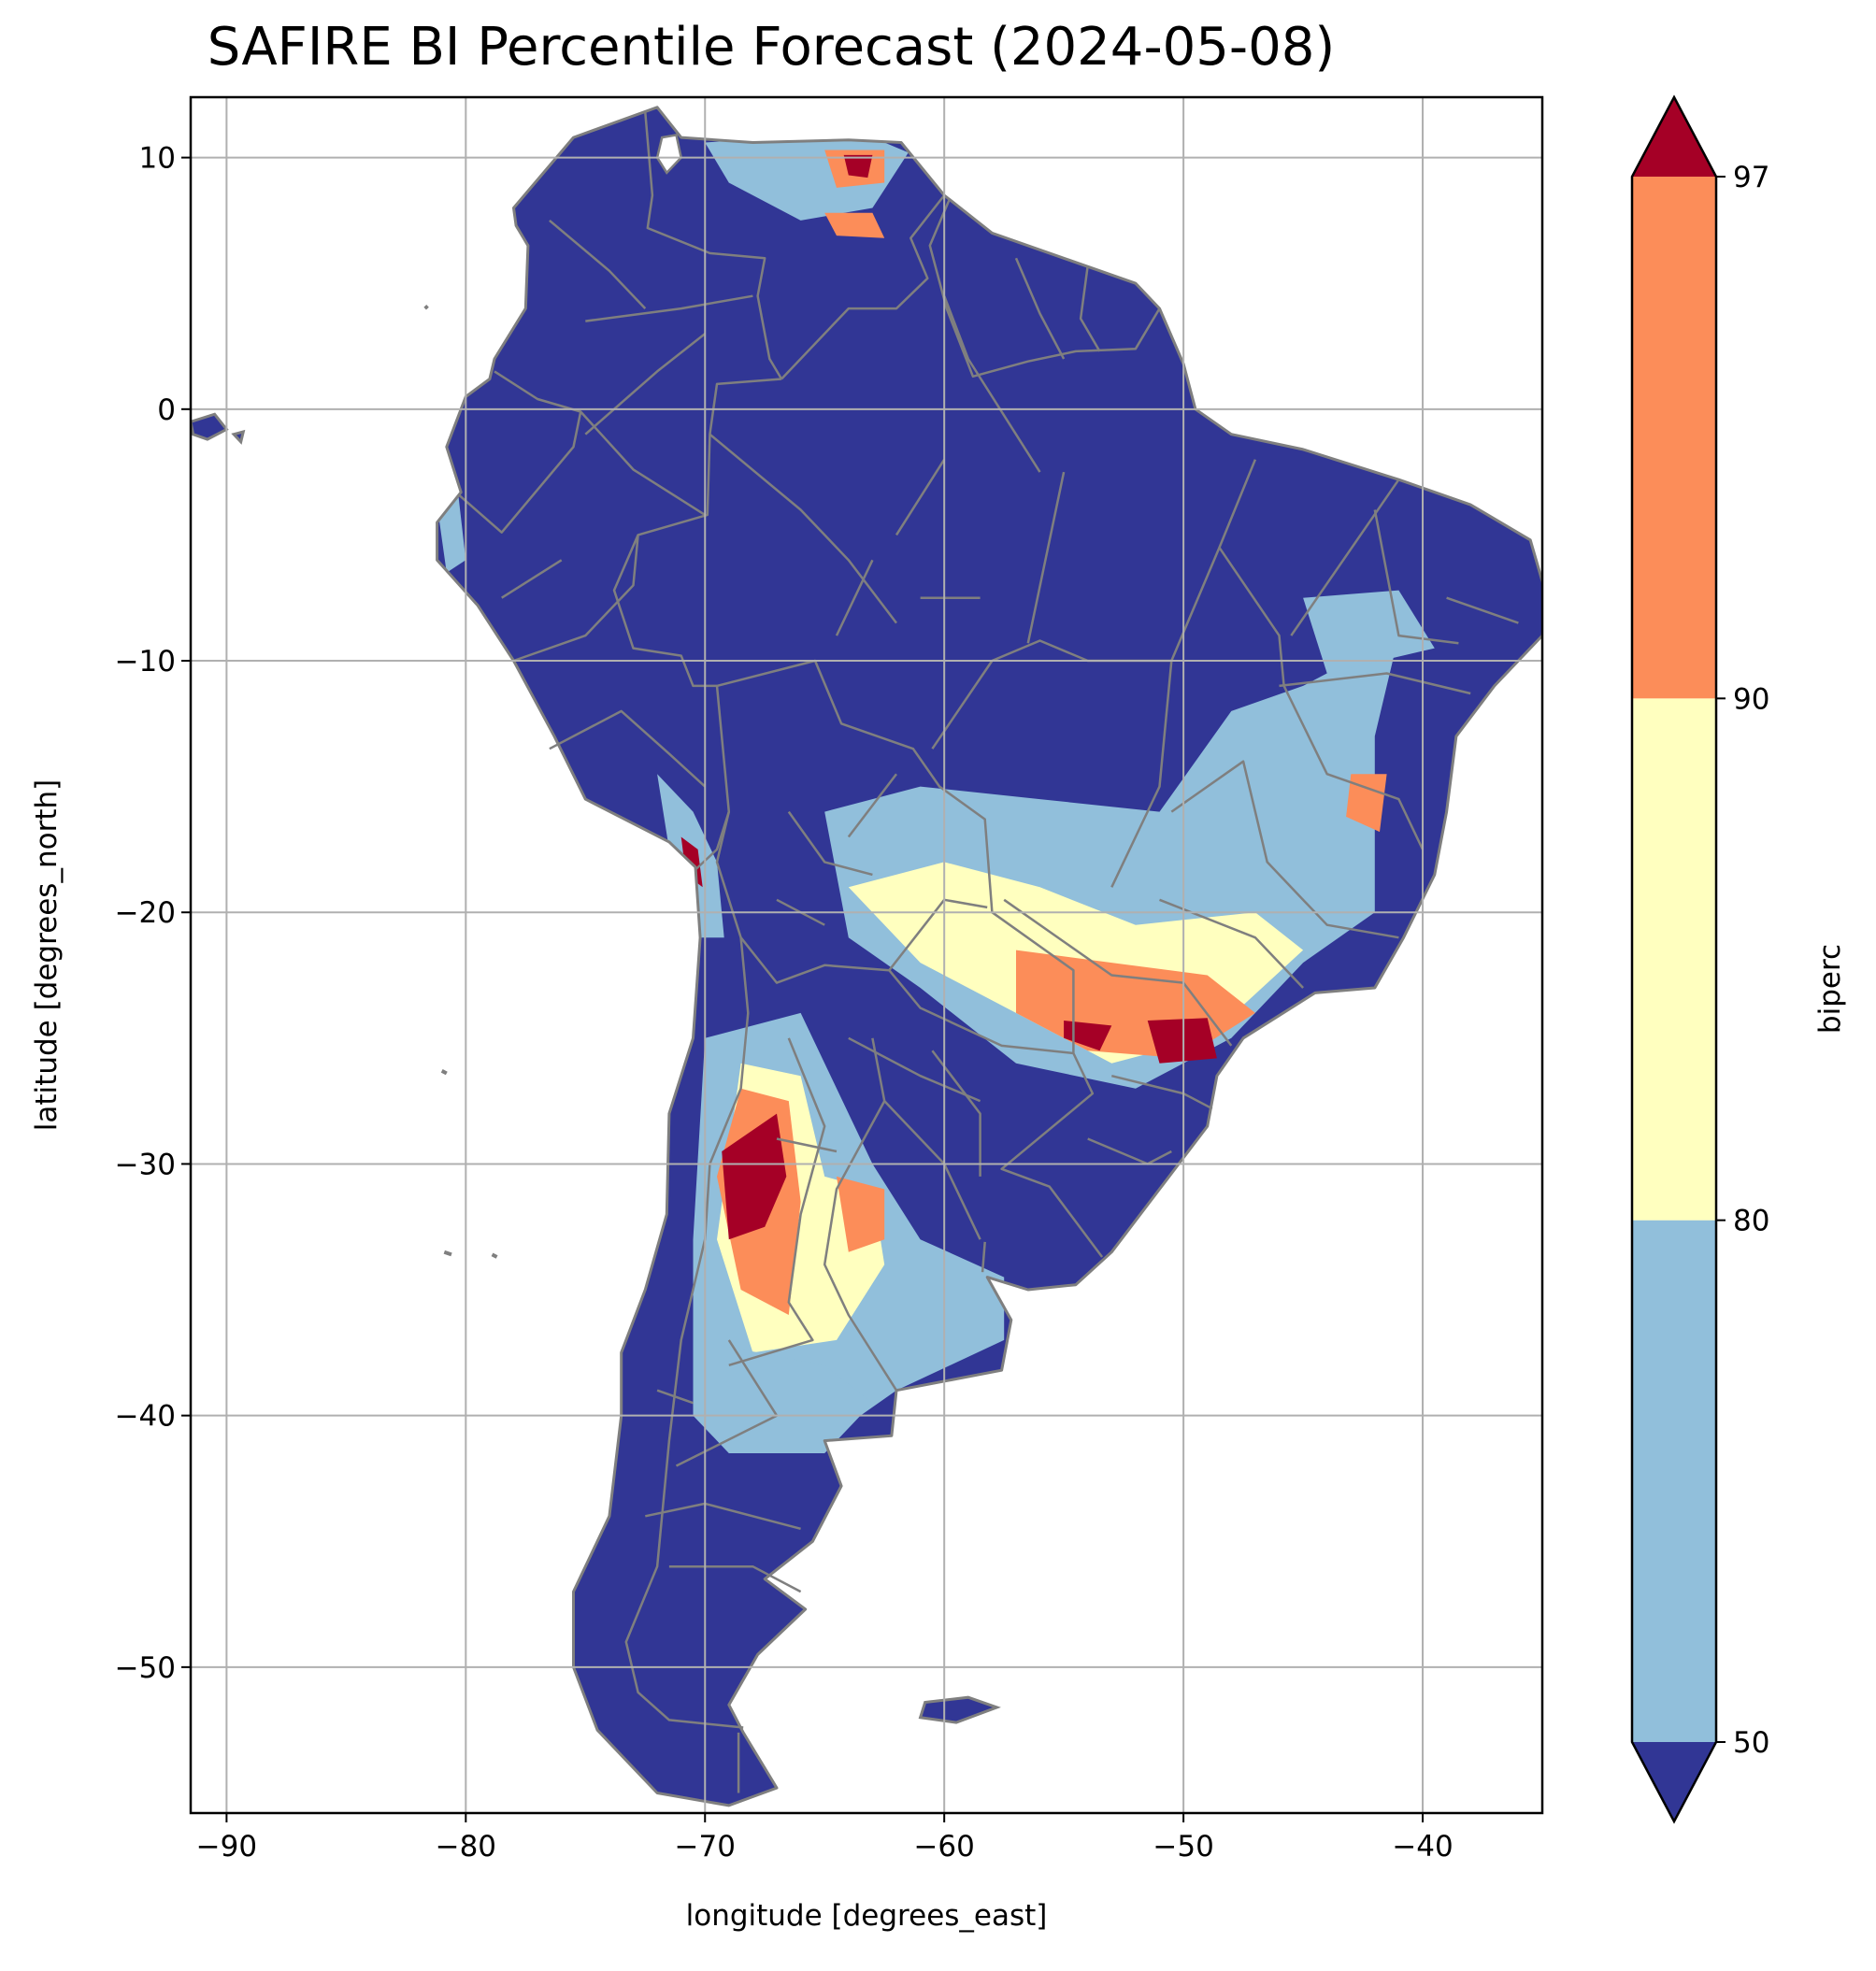 Image resolution: width=1876 pixels, height=1971 pixels. I want to click on x-tick-label: −80, so click(466, 1847).